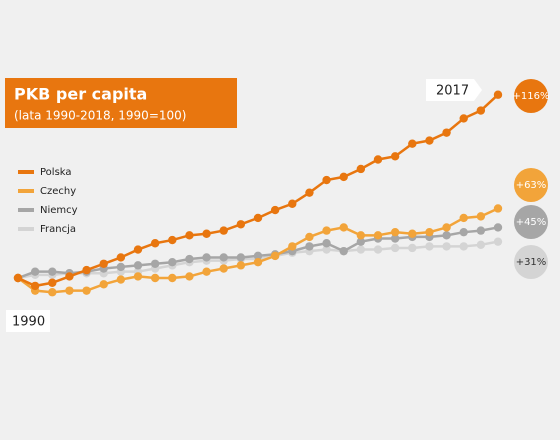 This screenshot has width=560, height=440. I want to click on annotation: +116%, so click(531, 96).